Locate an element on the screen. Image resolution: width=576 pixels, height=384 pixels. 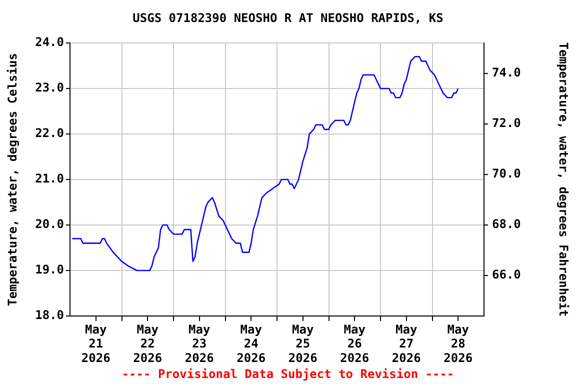
y-axis-title: Temperature, water, degrees Celsius is located at coordinates (12, 179).